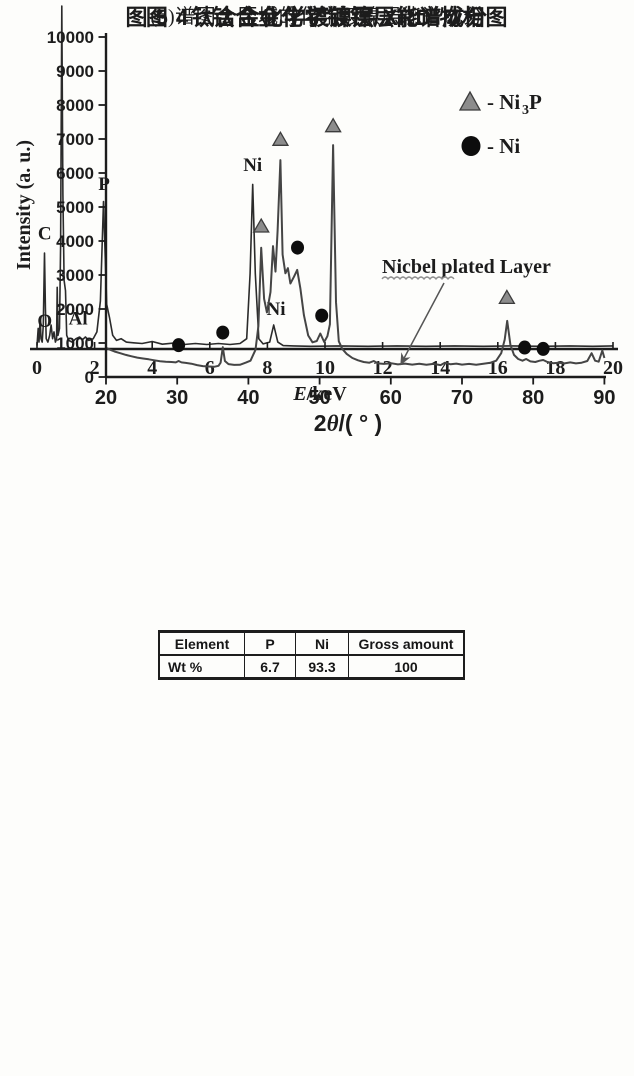 The image size is (634, 1076). I want to click on xrd-x-axis-label: 2θ/( ° ), so click(348, 423).